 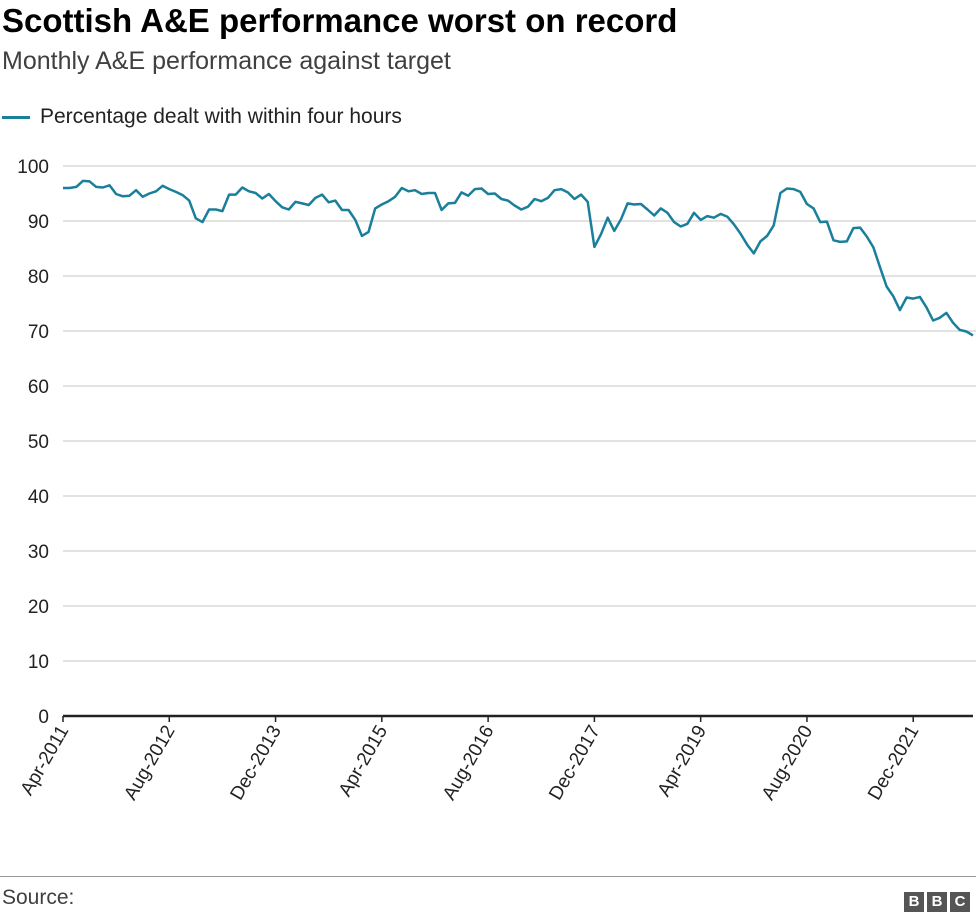 I want to click on y-tick-label: 30, so click(x=38, y=552).